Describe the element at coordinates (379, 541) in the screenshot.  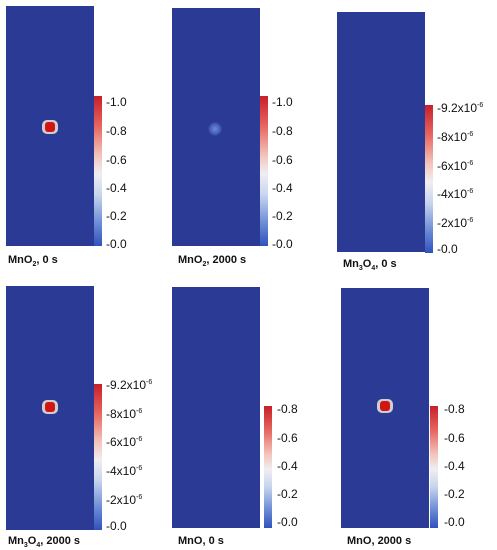
I see `panel-caption: MnO, 2000 s` at that location.